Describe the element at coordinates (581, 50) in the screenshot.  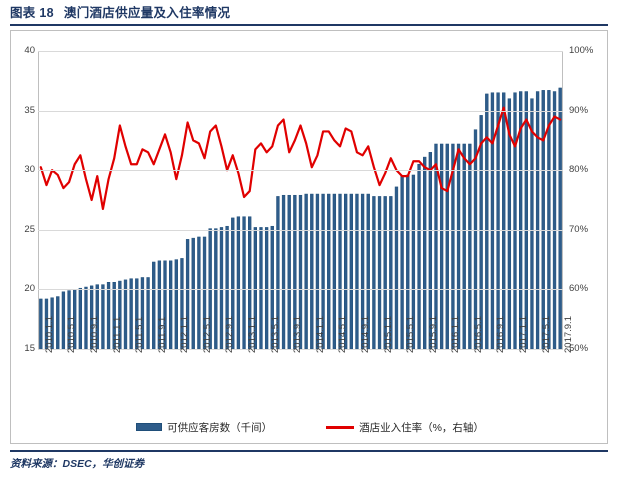
I see `right-axis-tick-label: 100%` at that location.